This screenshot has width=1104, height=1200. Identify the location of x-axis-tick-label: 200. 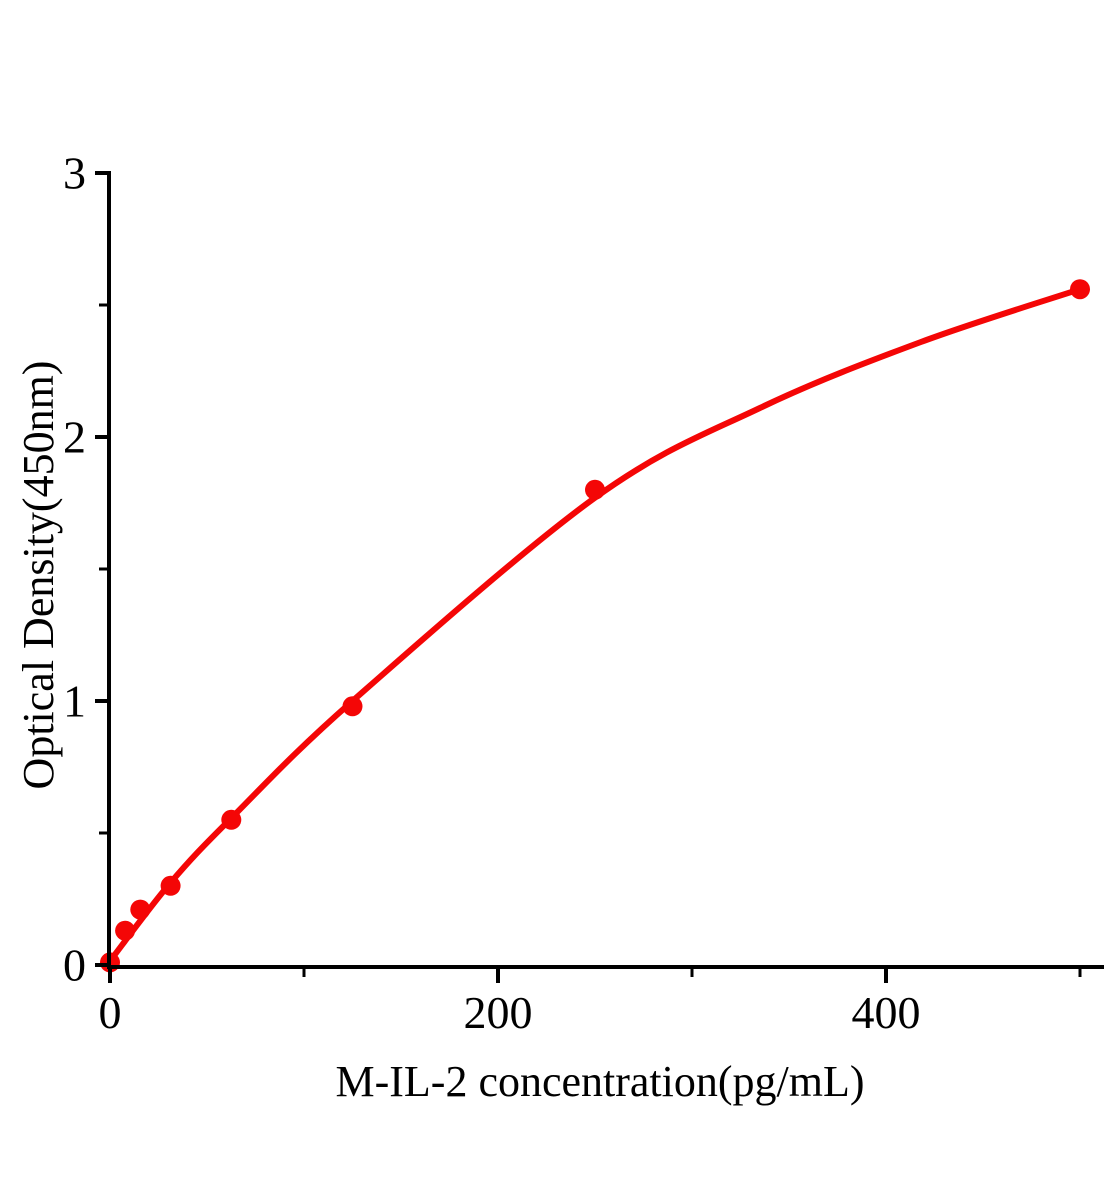
(498, 1012).